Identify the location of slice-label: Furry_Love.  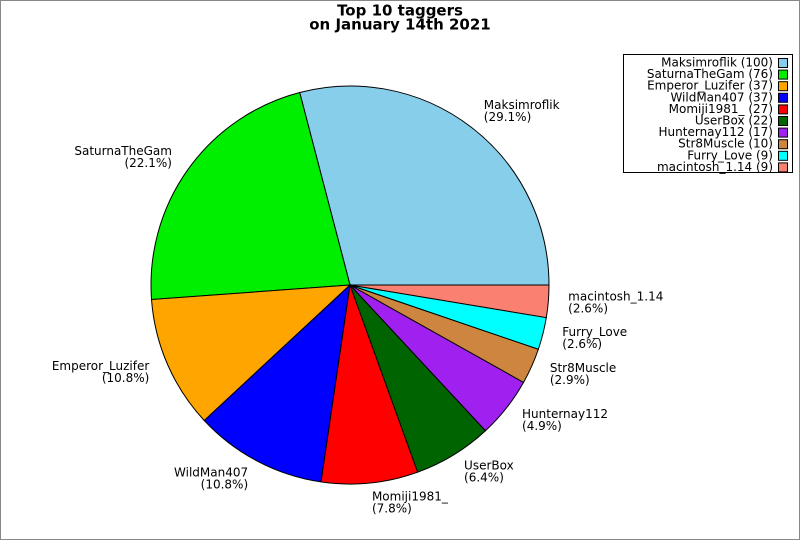
(594, 332).